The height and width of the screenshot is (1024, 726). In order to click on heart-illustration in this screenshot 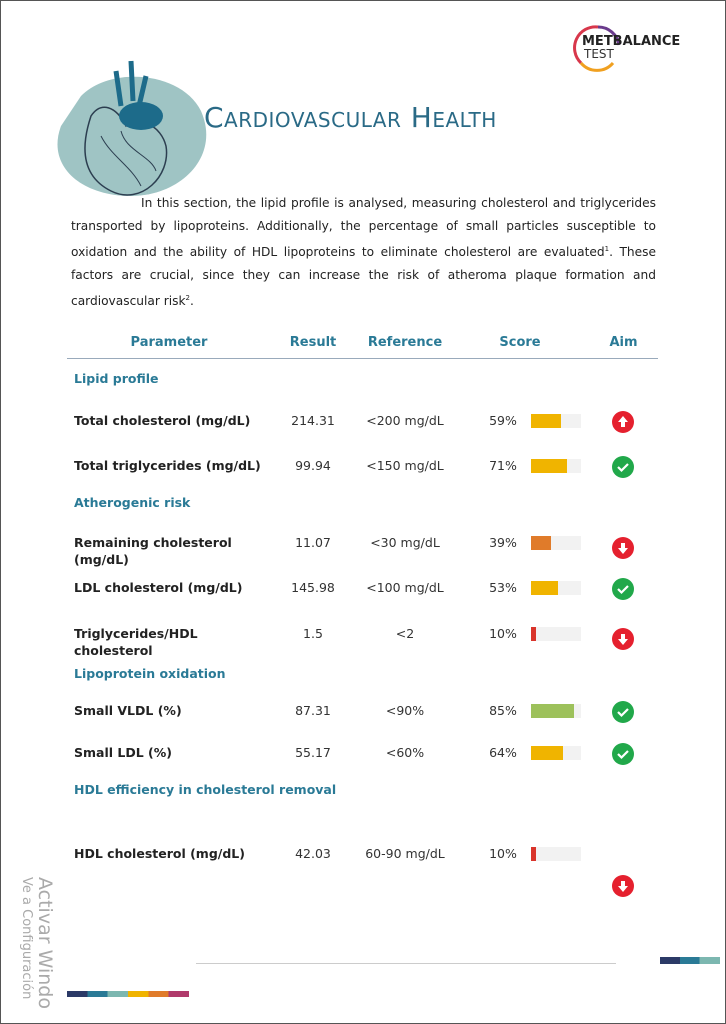, I will do `click(132, 128)`.